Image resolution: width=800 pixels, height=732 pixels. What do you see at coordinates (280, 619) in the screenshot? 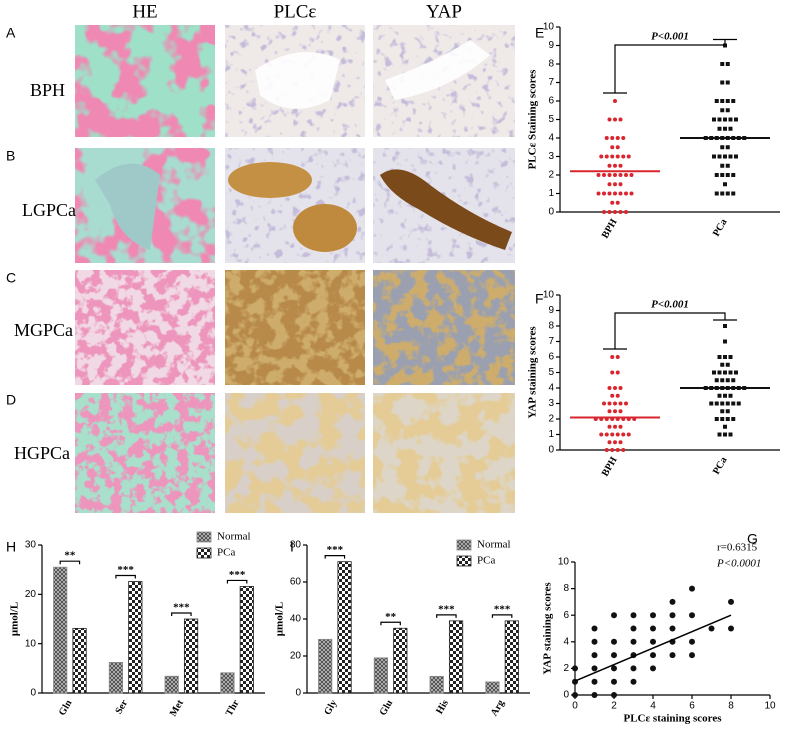
I see `y-axis-label: μmol/L` at bounding box center [280, 619].